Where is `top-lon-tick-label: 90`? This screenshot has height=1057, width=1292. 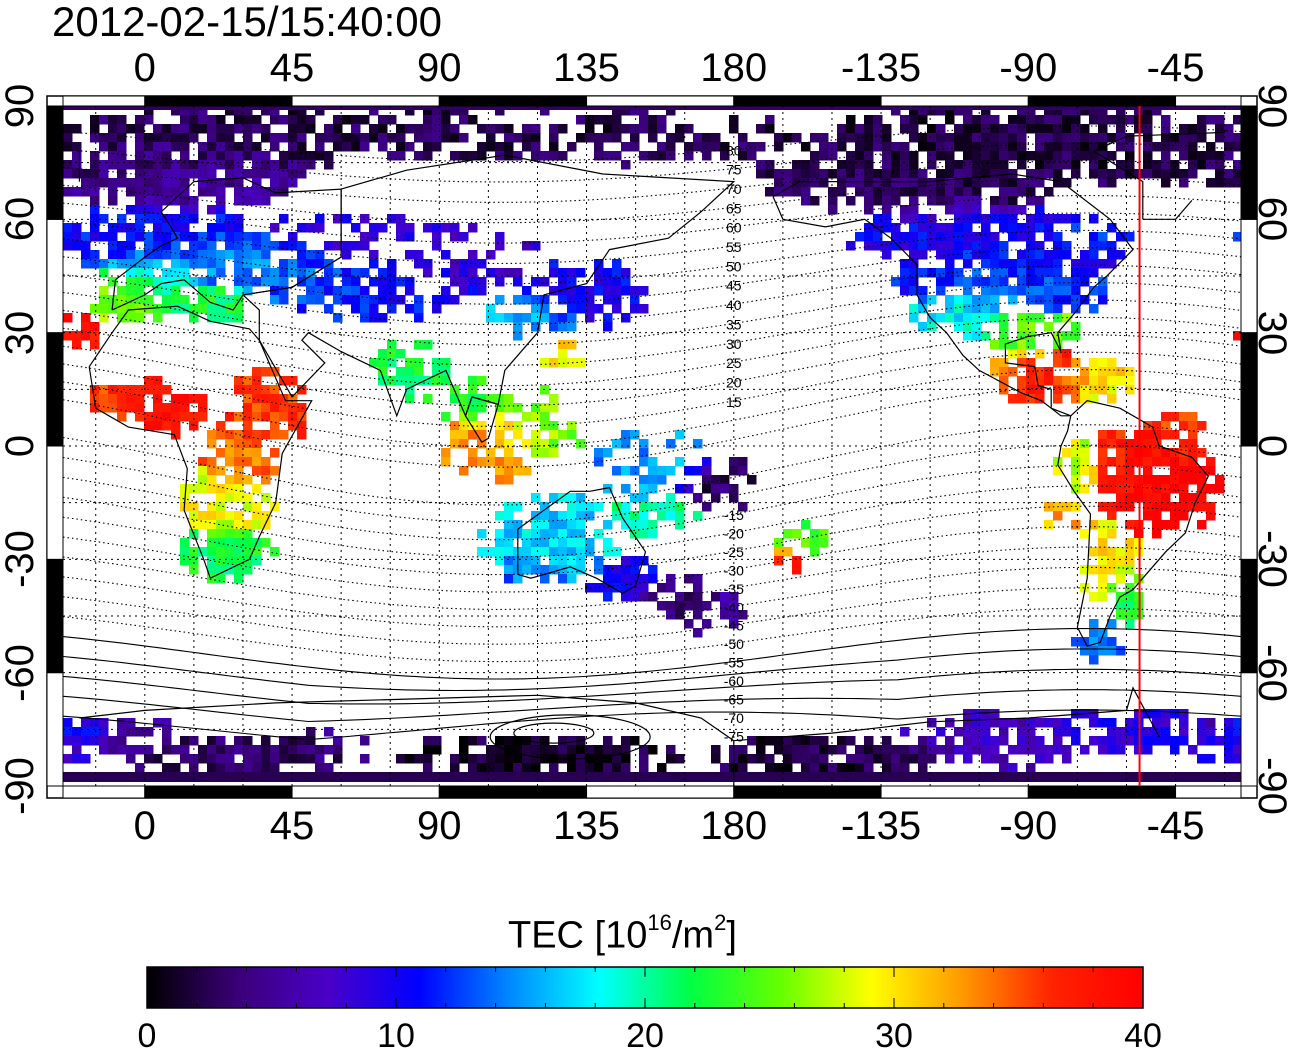 top-lon-tick-label: 90 is located at coordinates (439, 68).